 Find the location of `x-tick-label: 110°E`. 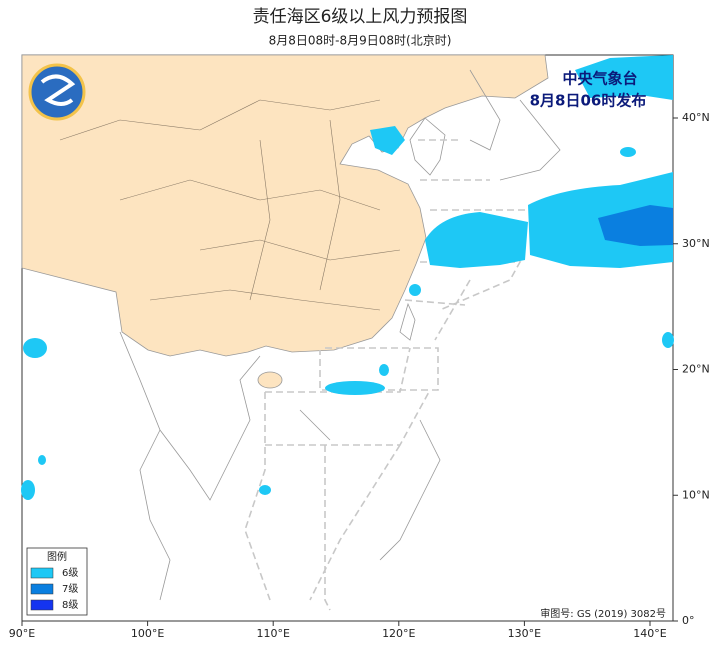

x-tick-label: 110°E is located at coordinates (272, 633).